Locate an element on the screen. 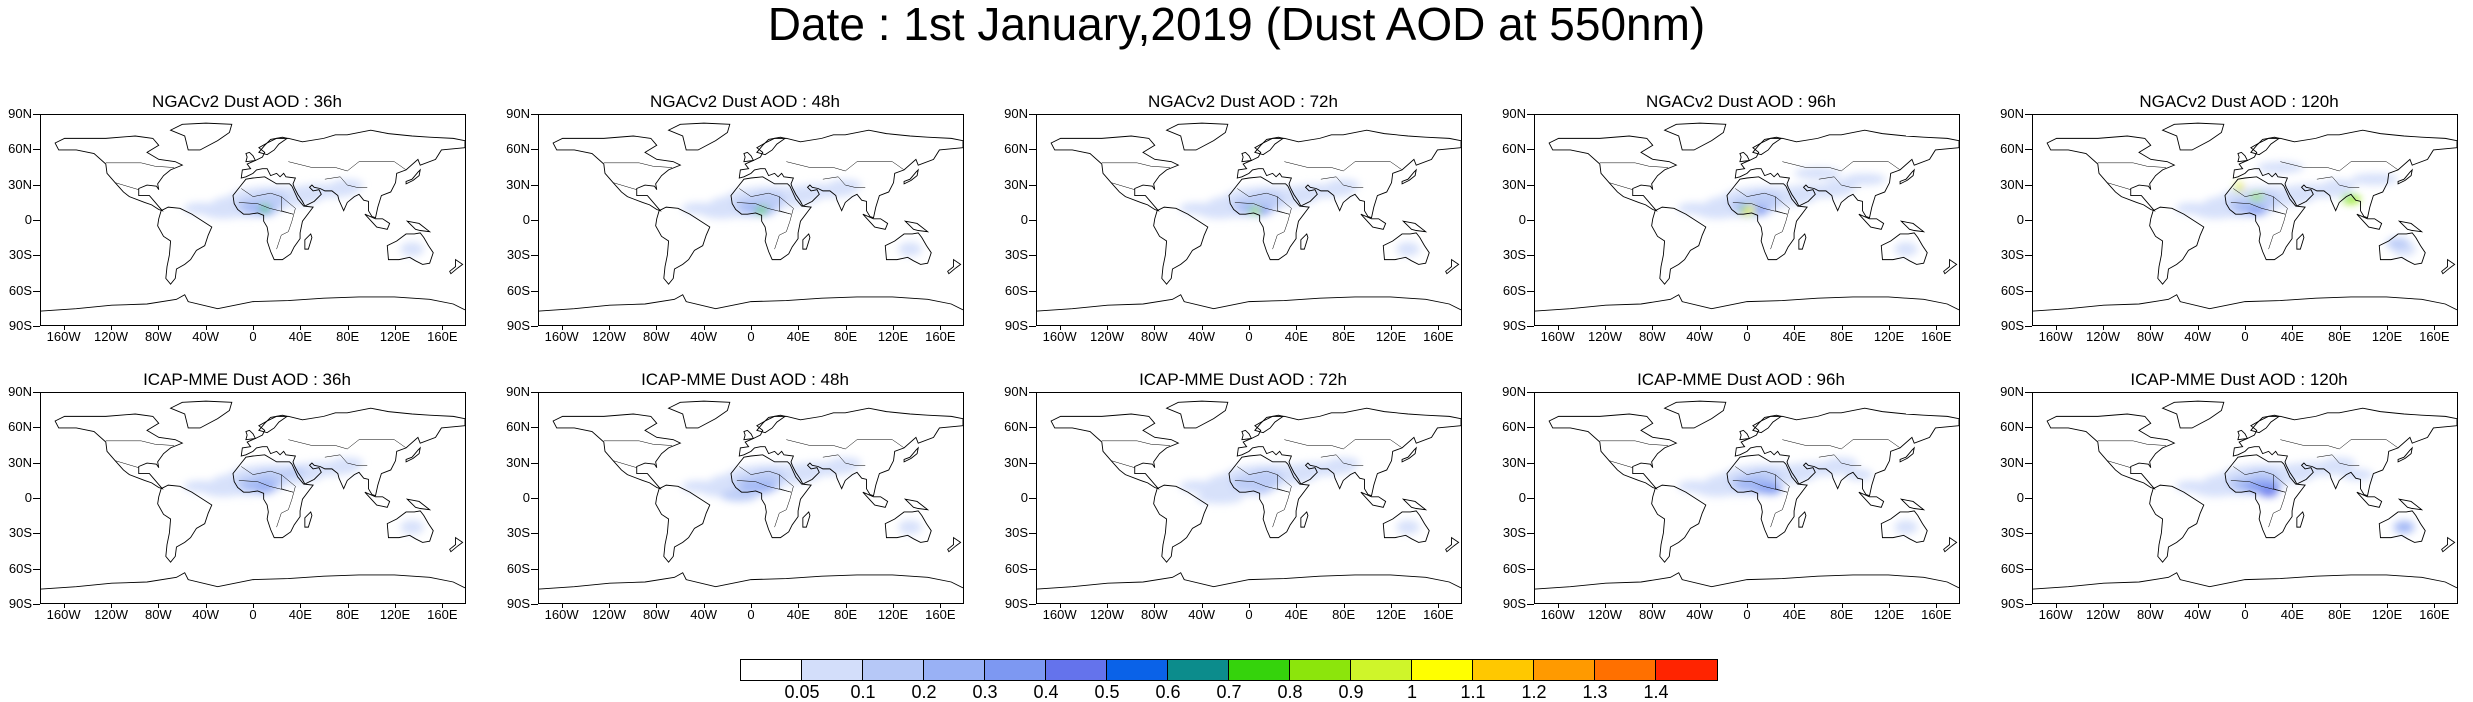 Image resolution: width=2473 pixels, height=702 pixels. panel-title: NGACv2 Dust AOD : 72h is located at coordinates (1243, 101).